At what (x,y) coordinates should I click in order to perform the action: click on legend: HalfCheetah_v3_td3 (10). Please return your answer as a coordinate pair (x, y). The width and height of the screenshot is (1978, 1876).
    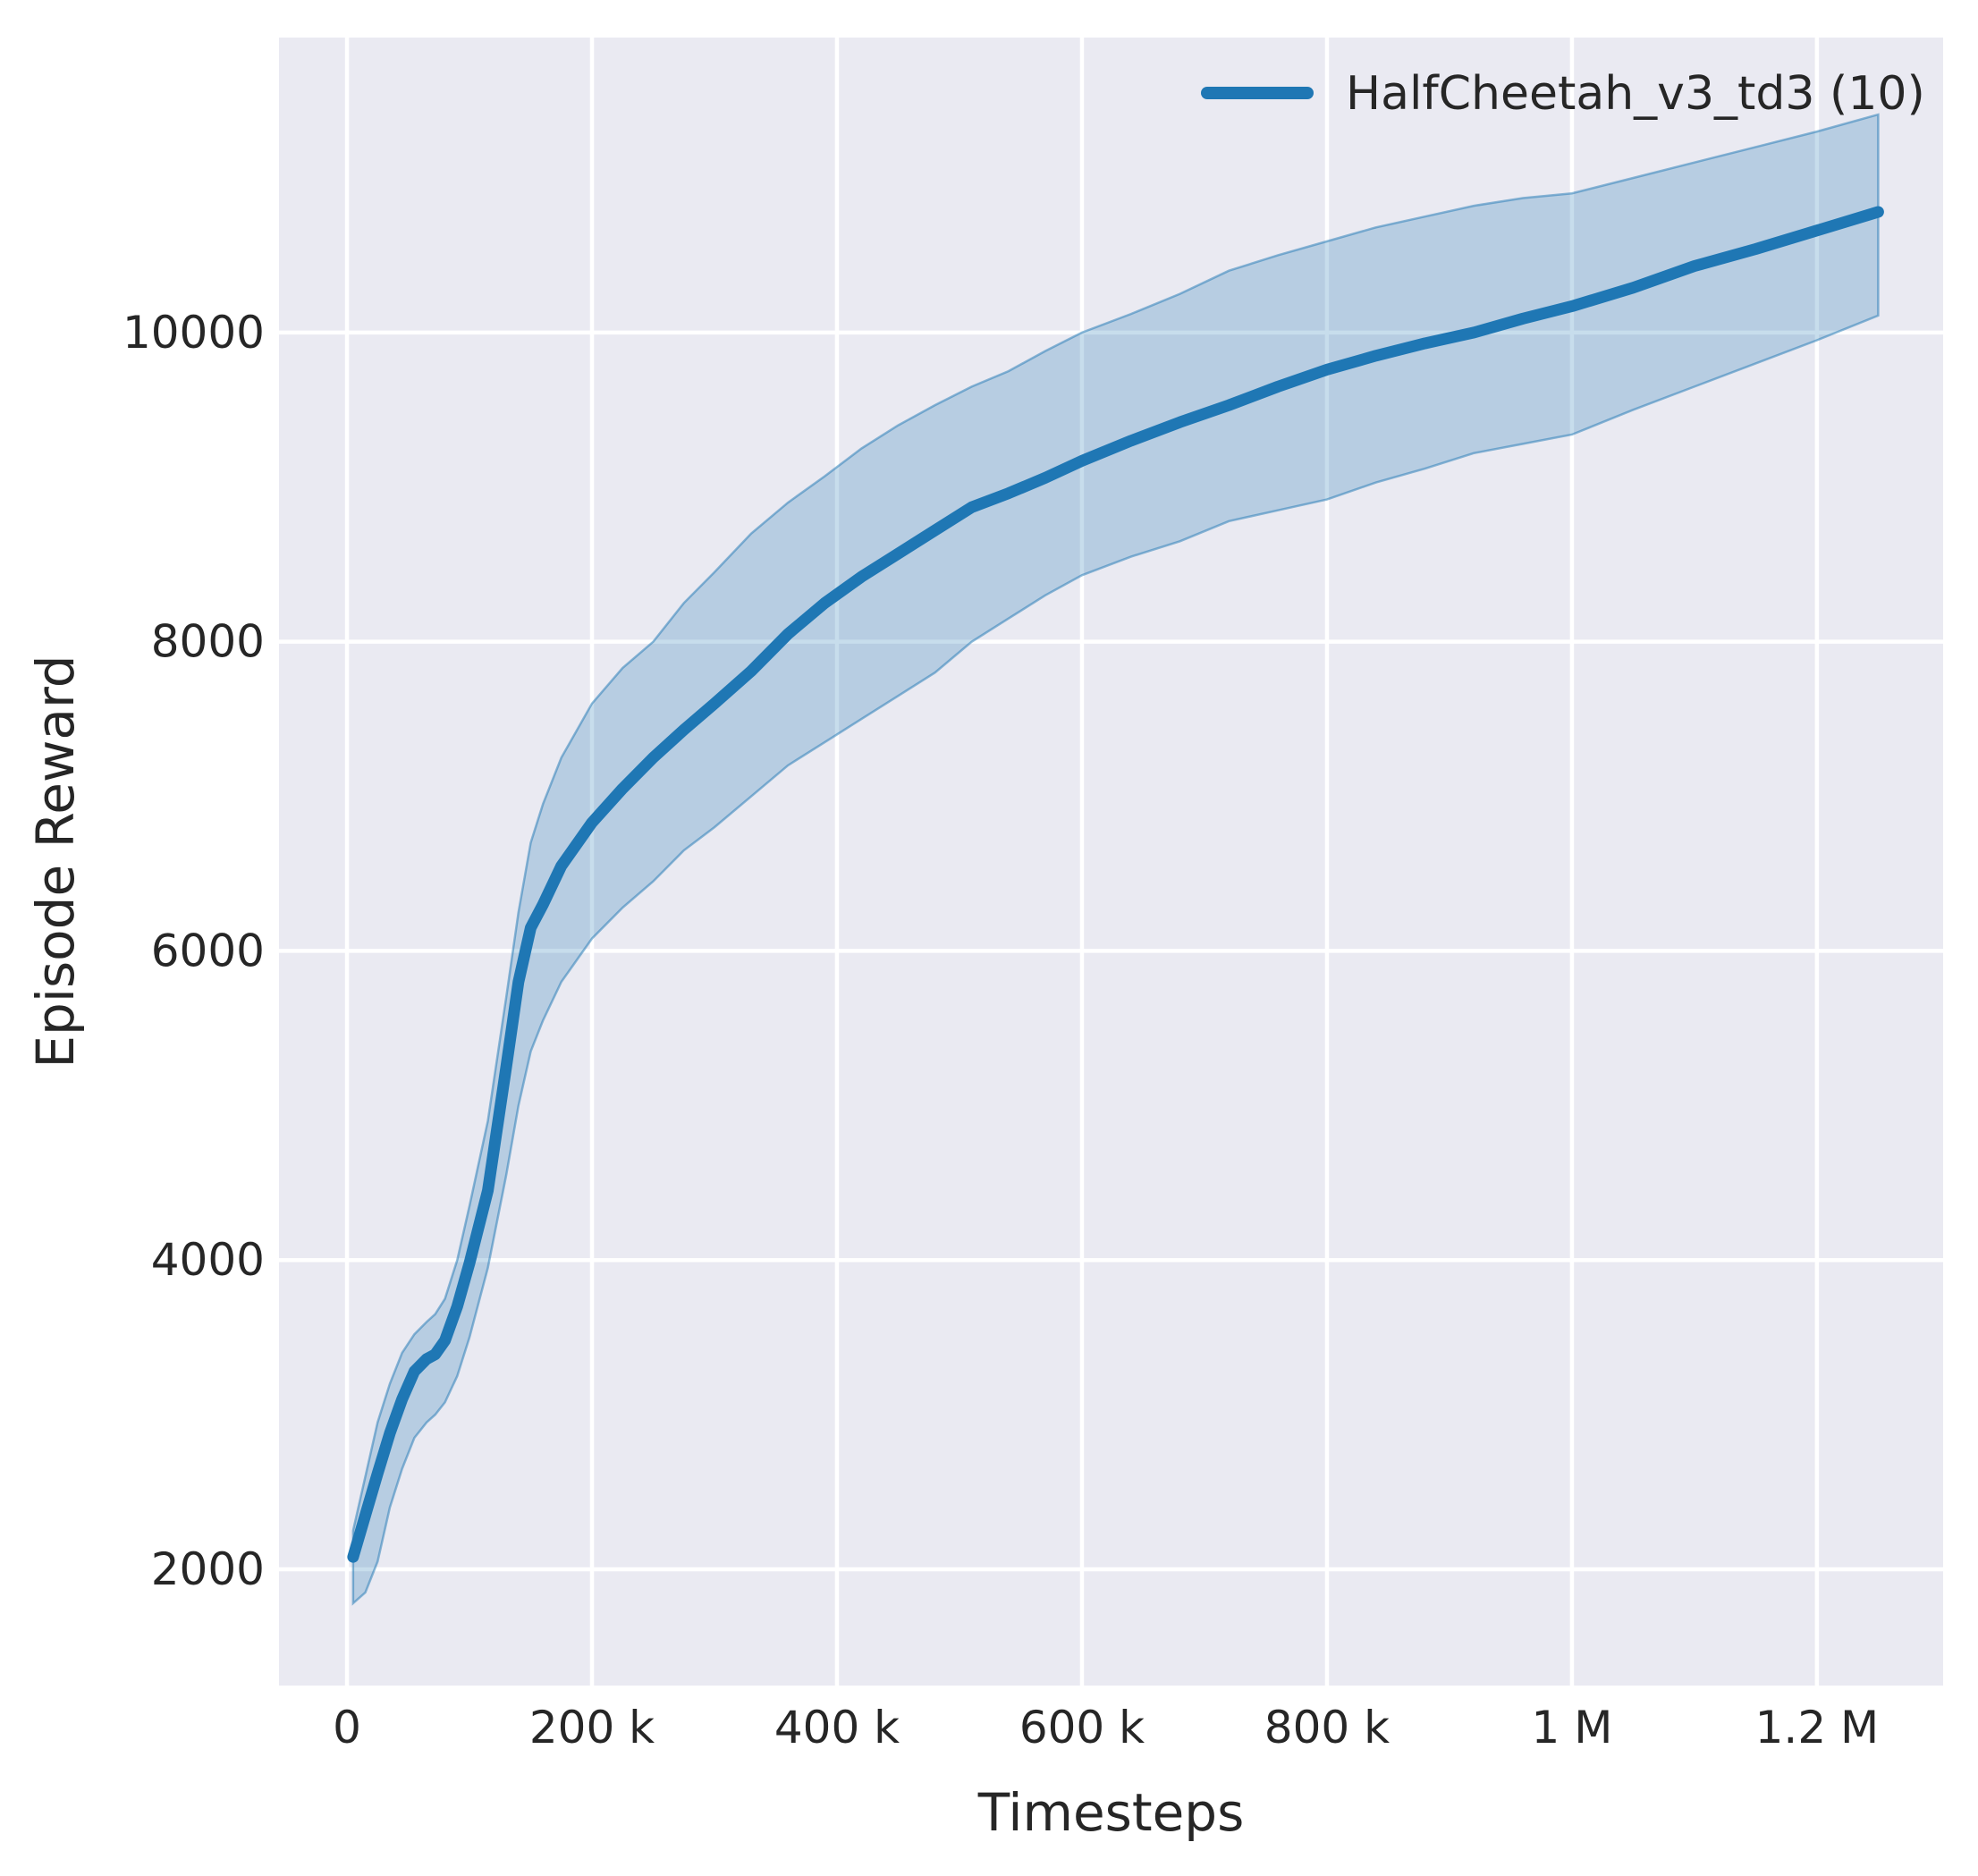
    Looking at the image, I should click on (1563, 94).